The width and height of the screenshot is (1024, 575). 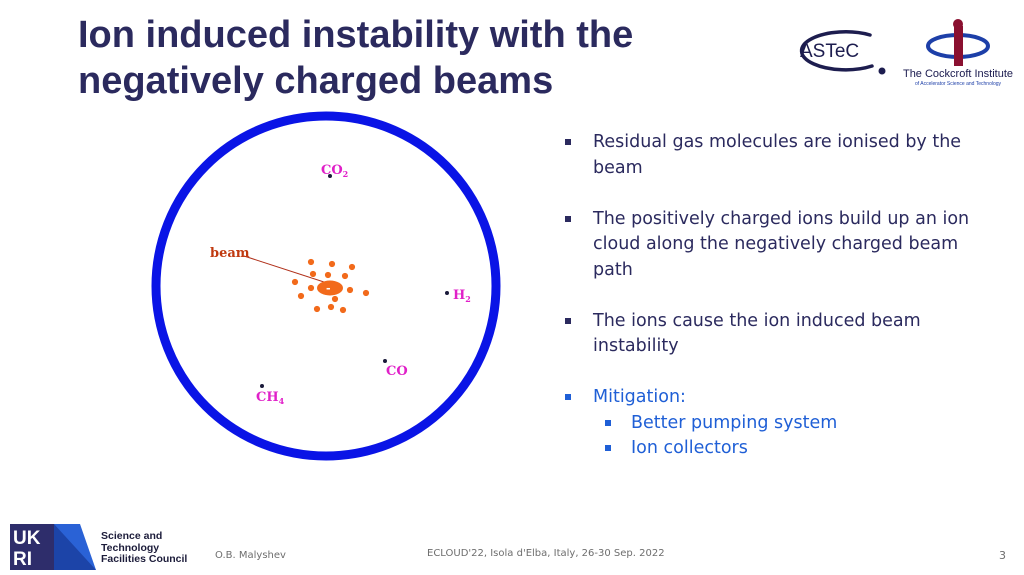 I want to click on cockcroft-emblem, so click(x=958, y=42).